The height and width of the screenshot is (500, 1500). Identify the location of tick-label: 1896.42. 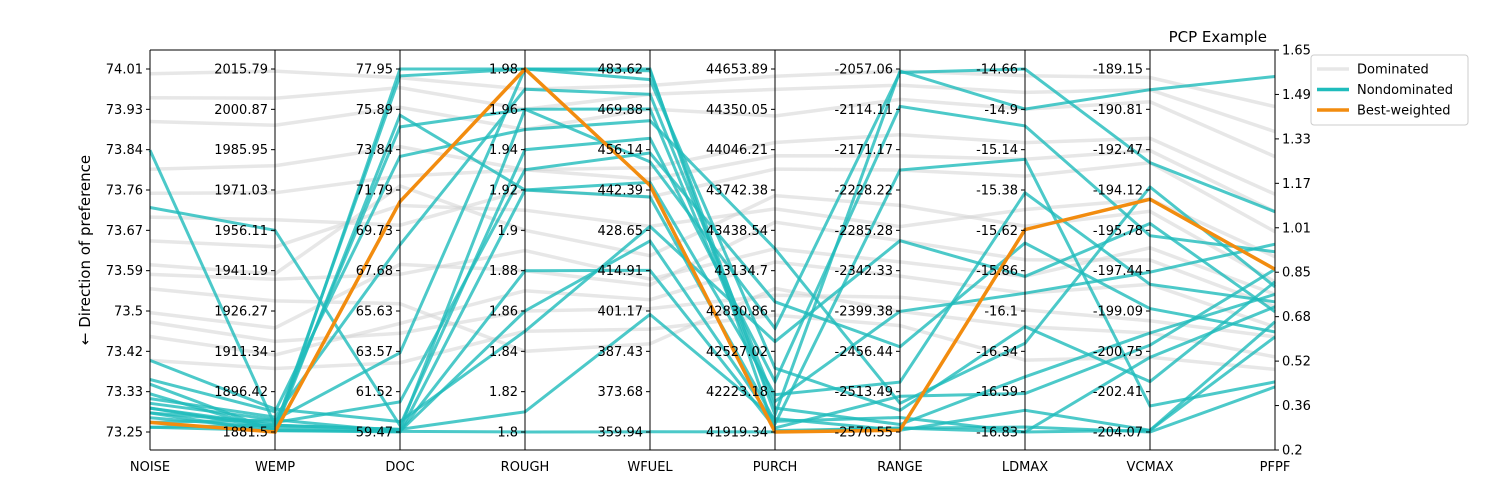
(241, 392).